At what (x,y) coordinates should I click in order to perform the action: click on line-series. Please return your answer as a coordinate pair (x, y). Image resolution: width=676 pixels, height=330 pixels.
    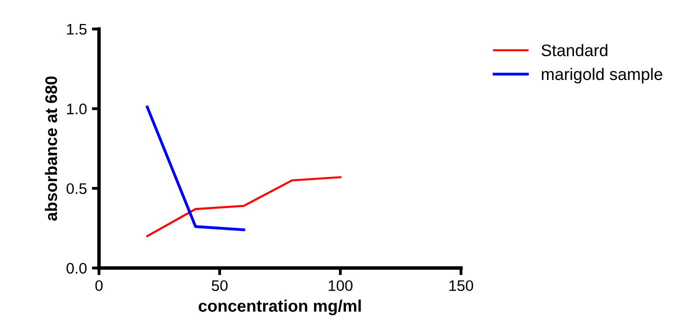
    Looking at the image, I should click on (244, 207).